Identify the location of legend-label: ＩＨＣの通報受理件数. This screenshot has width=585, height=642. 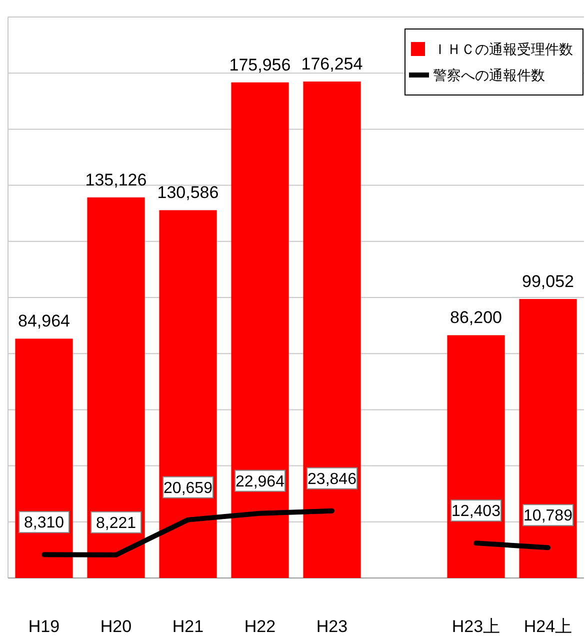
(503, 49).